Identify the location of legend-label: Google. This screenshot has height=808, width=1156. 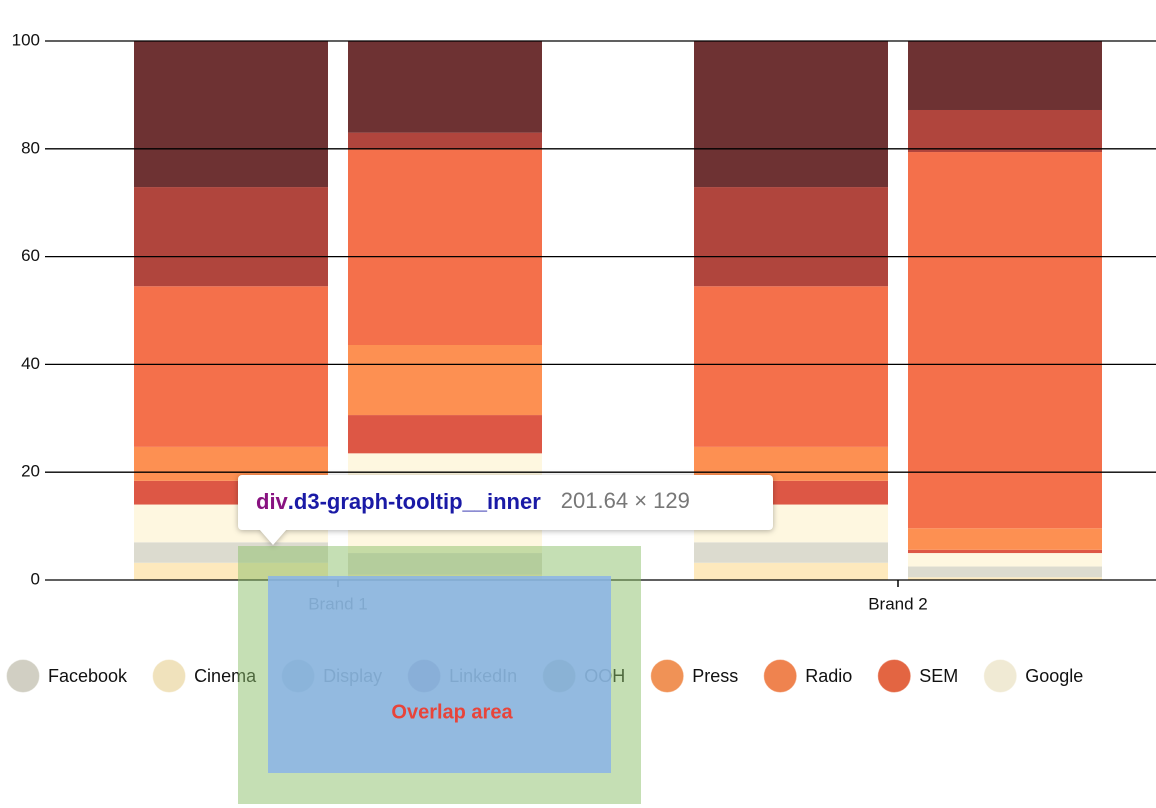
(1054, 676).